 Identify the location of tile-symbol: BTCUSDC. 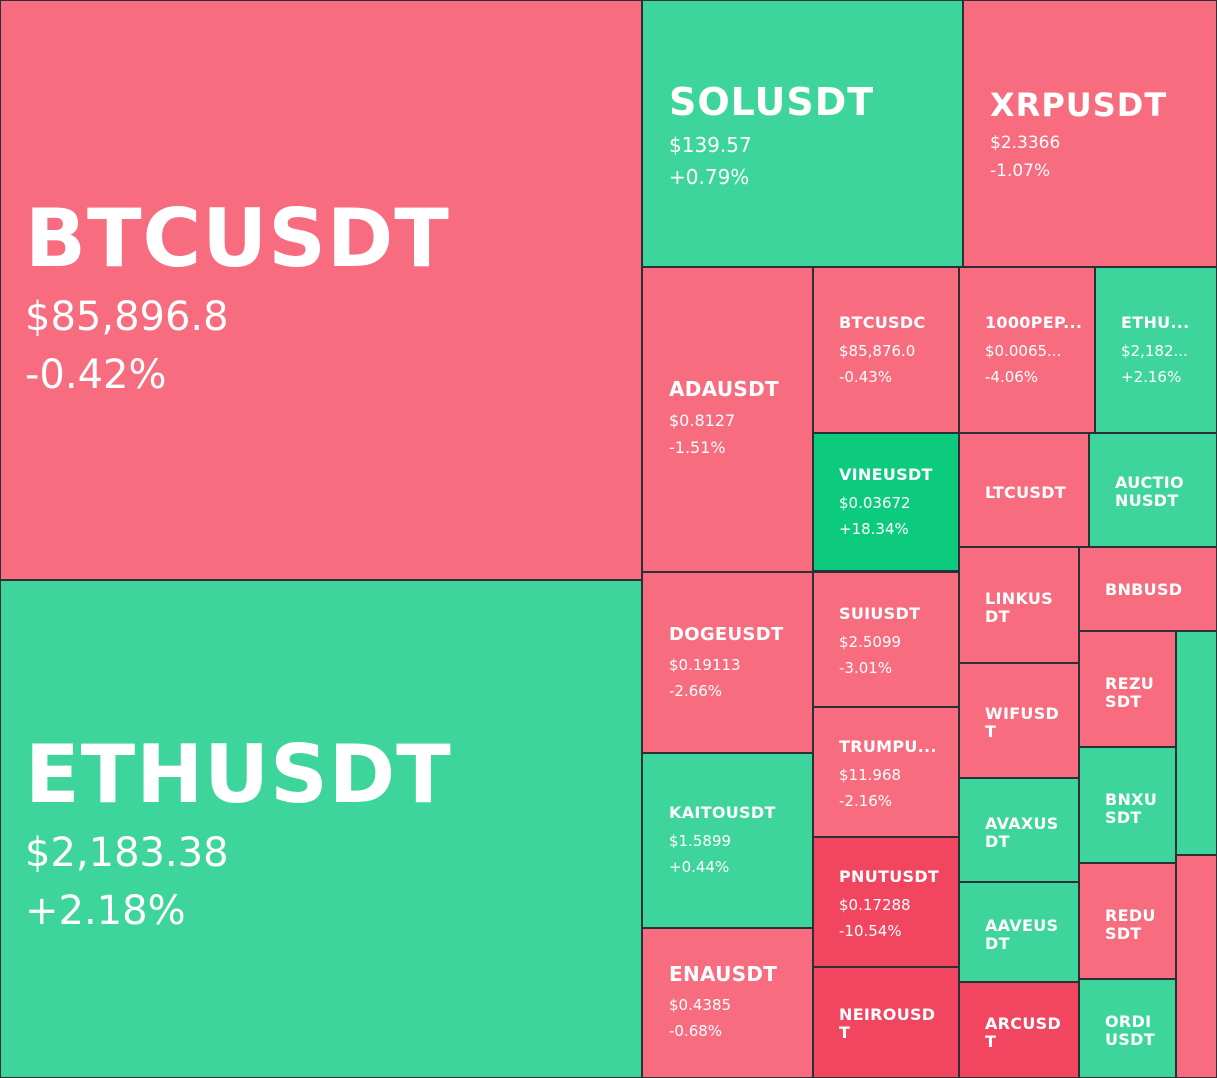
(882, 322).